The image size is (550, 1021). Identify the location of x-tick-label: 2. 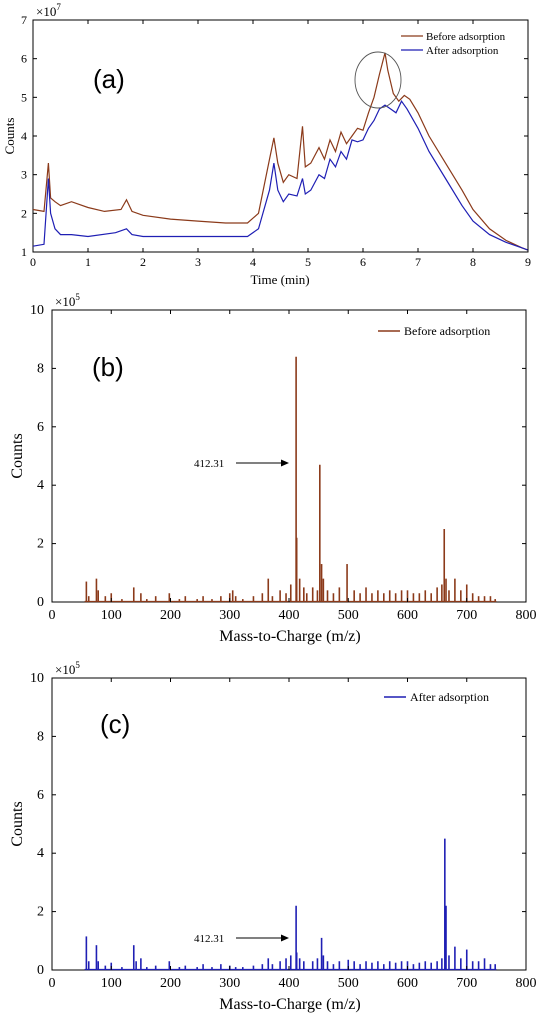
(143, 262).